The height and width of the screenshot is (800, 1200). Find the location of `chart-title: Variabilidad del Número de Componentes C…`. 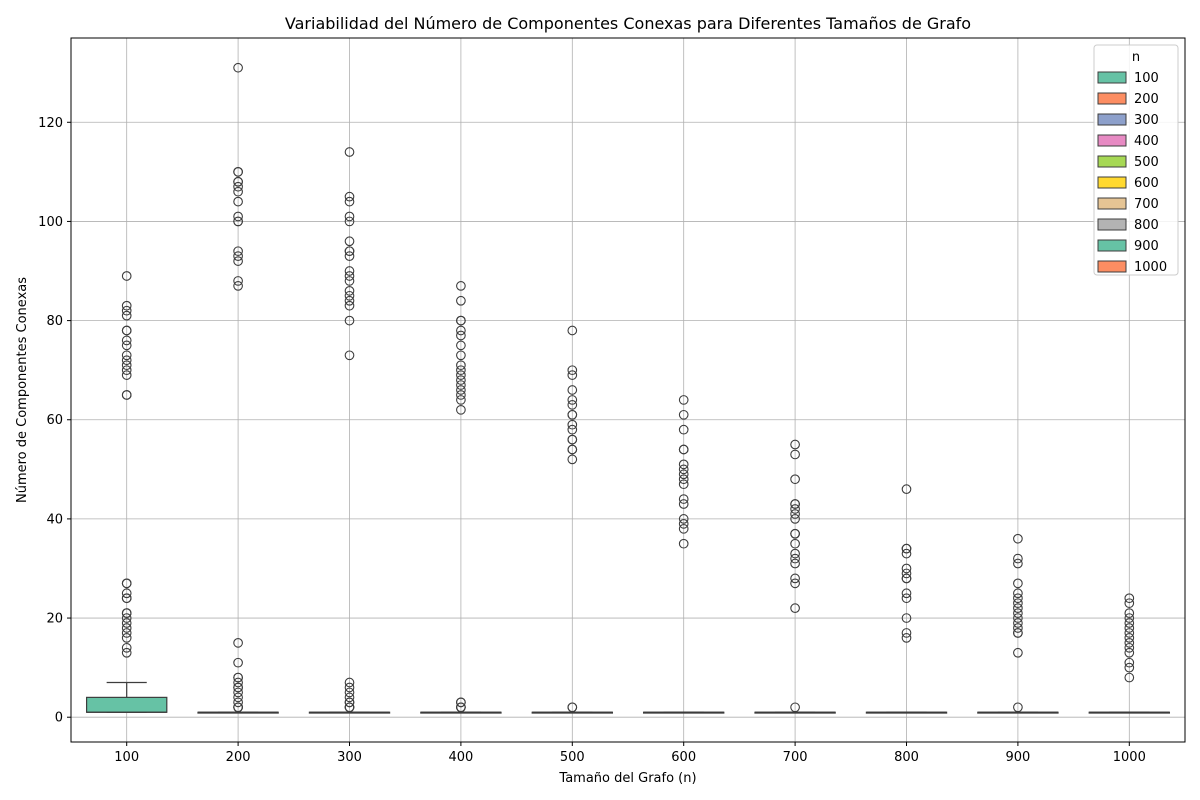

chart-title: Variabilidad del Número de Componentes C… is located at coordinates (628, 23).